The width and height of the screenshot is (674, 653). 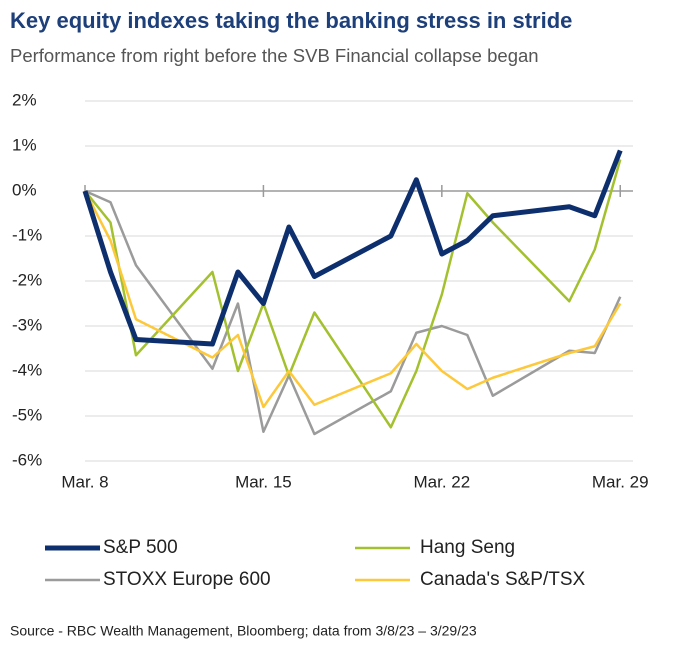 What do you see at coordinates (467, 547) in the screenshot?
I see `legend-label: Hang Seng` at bounding box center [467, 547].